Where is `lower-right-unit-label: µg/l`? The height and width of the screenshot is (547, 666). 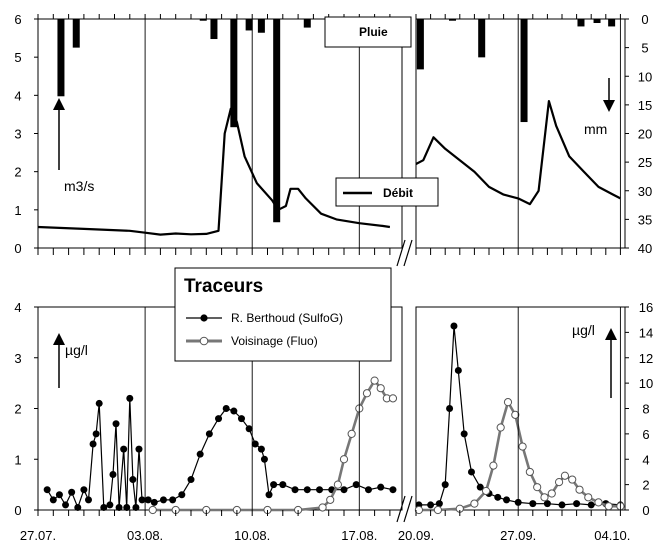
lower-right-unit-label: µg/l is located at coordinates (594, 360).